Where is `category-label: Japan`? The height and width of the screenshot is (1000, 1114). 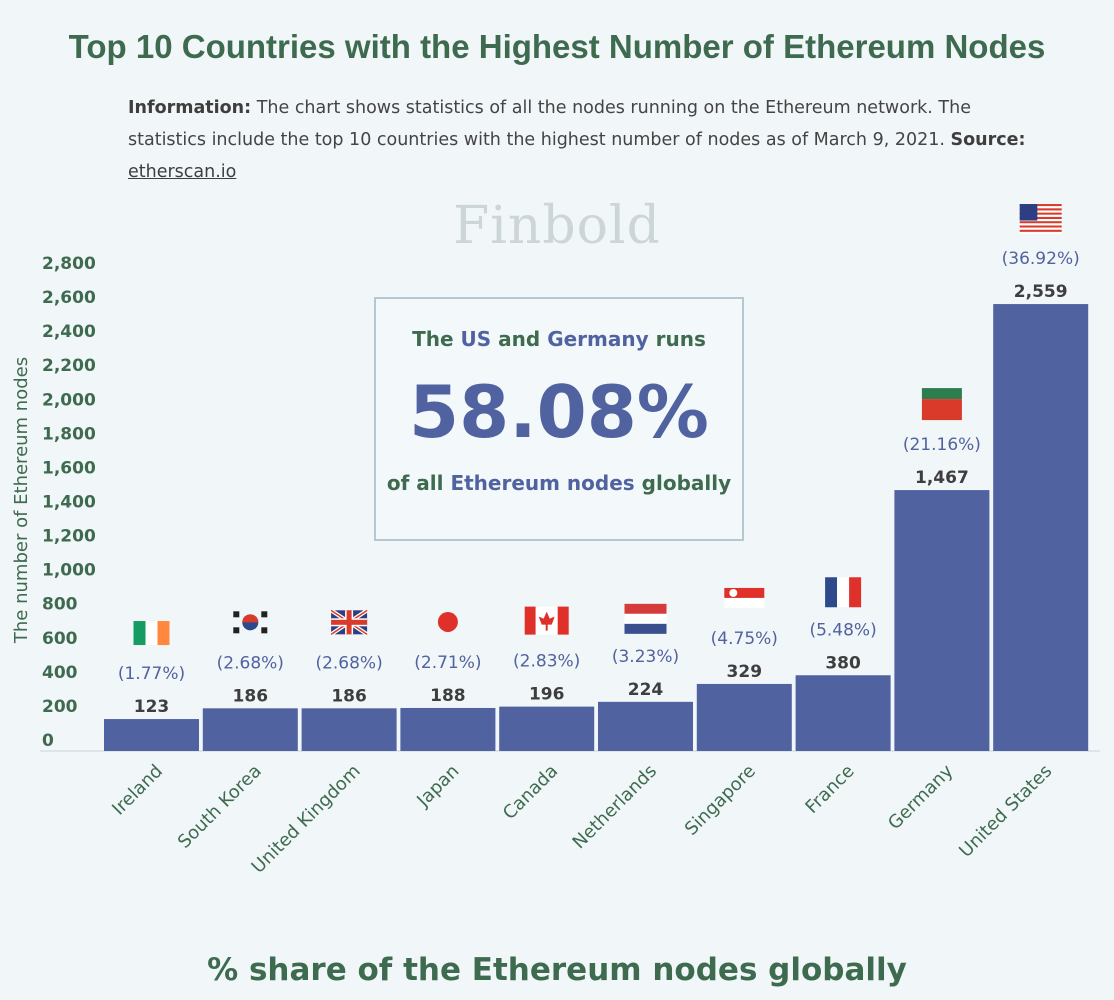 category-label: Japan is located at coordinates (437, 786).